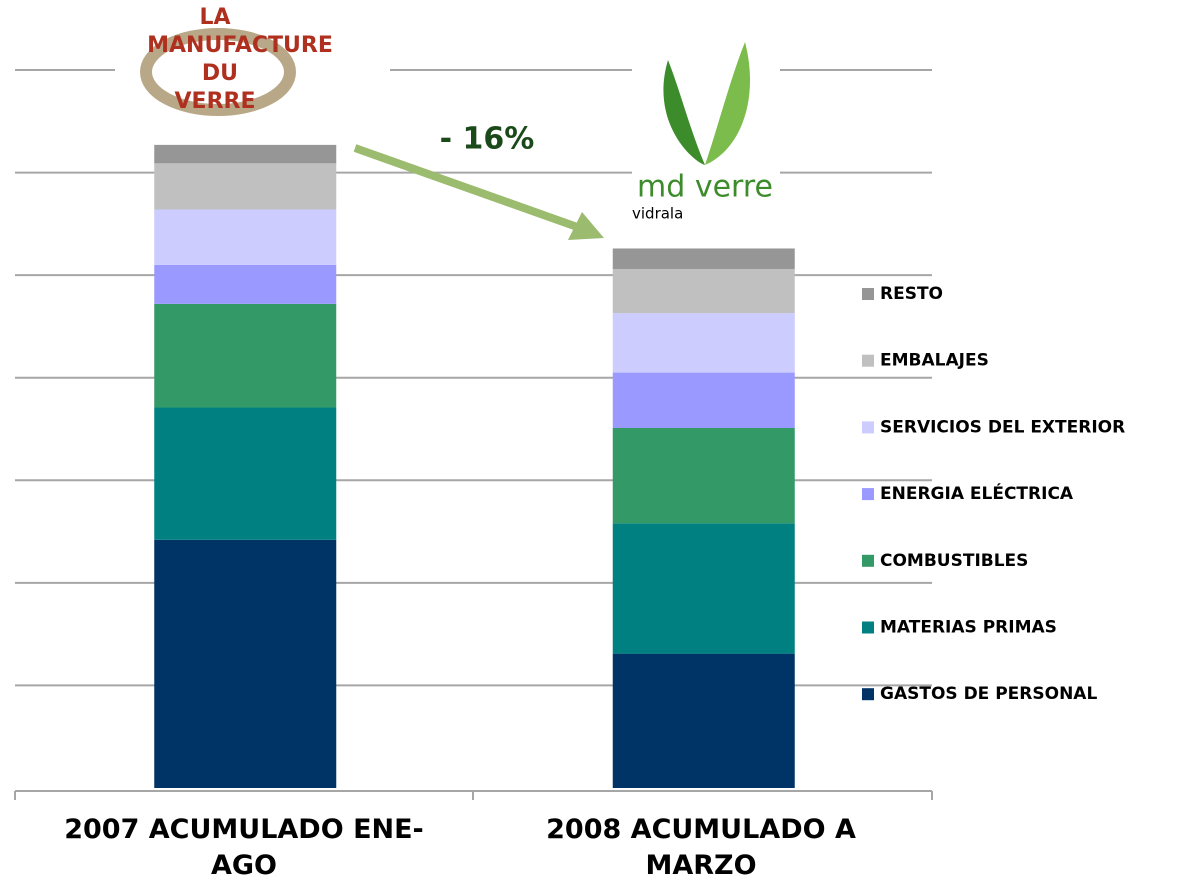 Image resolution: width=1184 pixels, height=884 pixels. I want to click on arrow-head, so click(586, 226).